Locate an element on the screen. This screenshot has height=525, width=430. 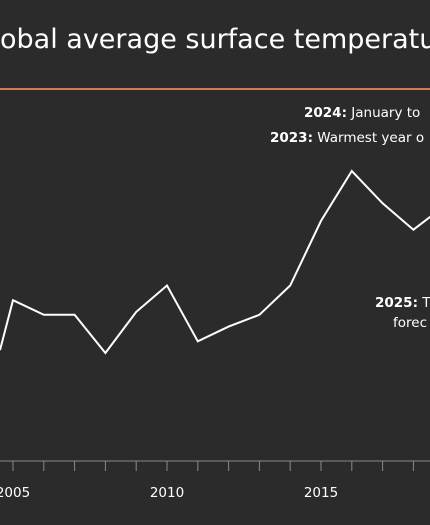
annotation-2024-year: 2024: is located at coordinates (325, 113).